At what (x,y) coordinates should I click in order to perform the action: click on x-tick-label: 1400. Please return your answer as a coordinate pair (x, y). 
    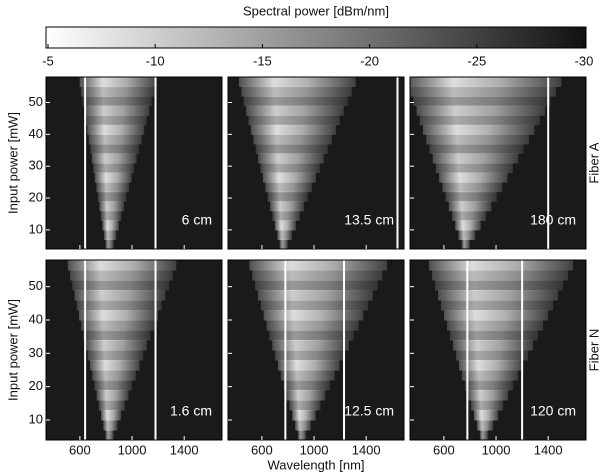
    Looking at the image, I should click on (366, 449).